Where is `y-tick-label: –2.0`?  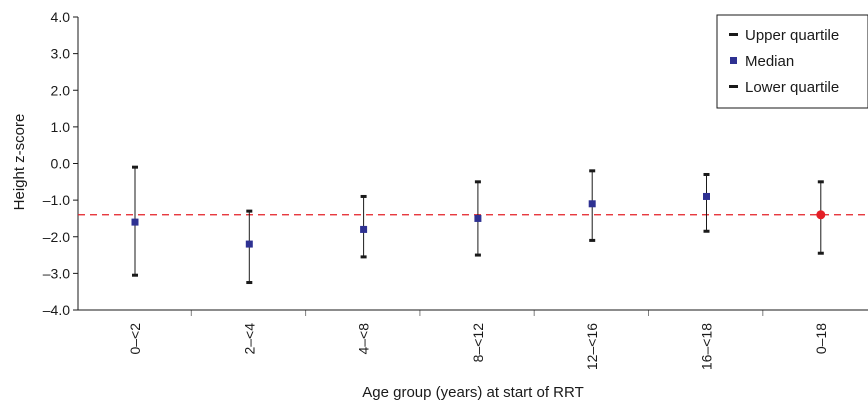 y-tick-label: –2.0 is located at coordinates (56, 237).